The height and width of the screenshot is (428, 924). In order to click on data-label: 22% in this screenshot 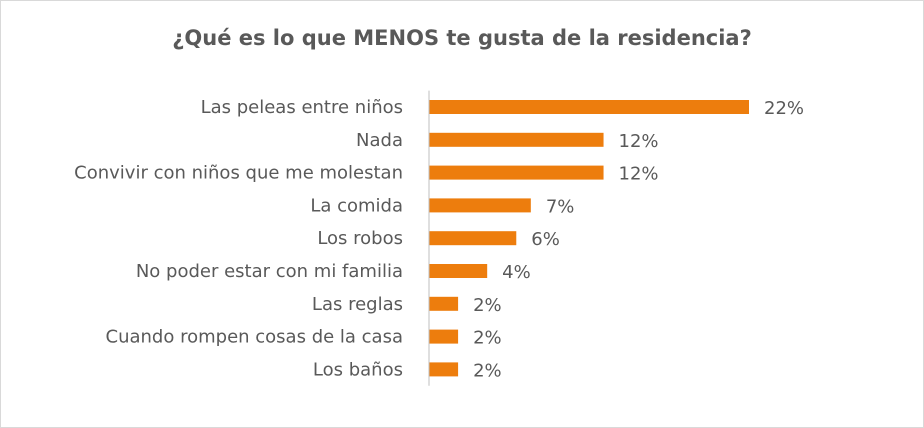, I will do `click(784, 108)`.